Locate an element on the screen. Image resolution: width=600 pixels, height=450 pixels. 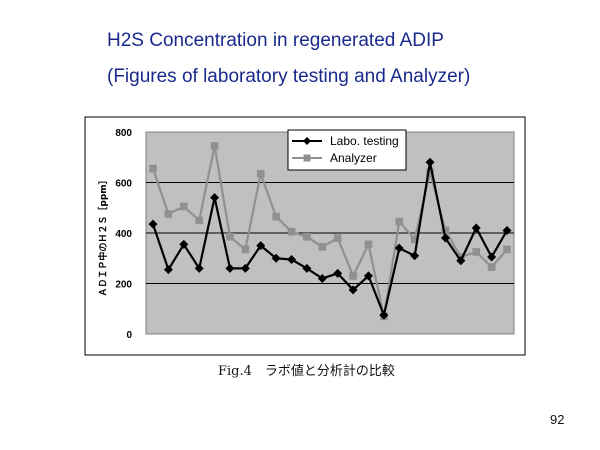
legend: Labo. testing Analyzer is located at coordinates (347, 150).